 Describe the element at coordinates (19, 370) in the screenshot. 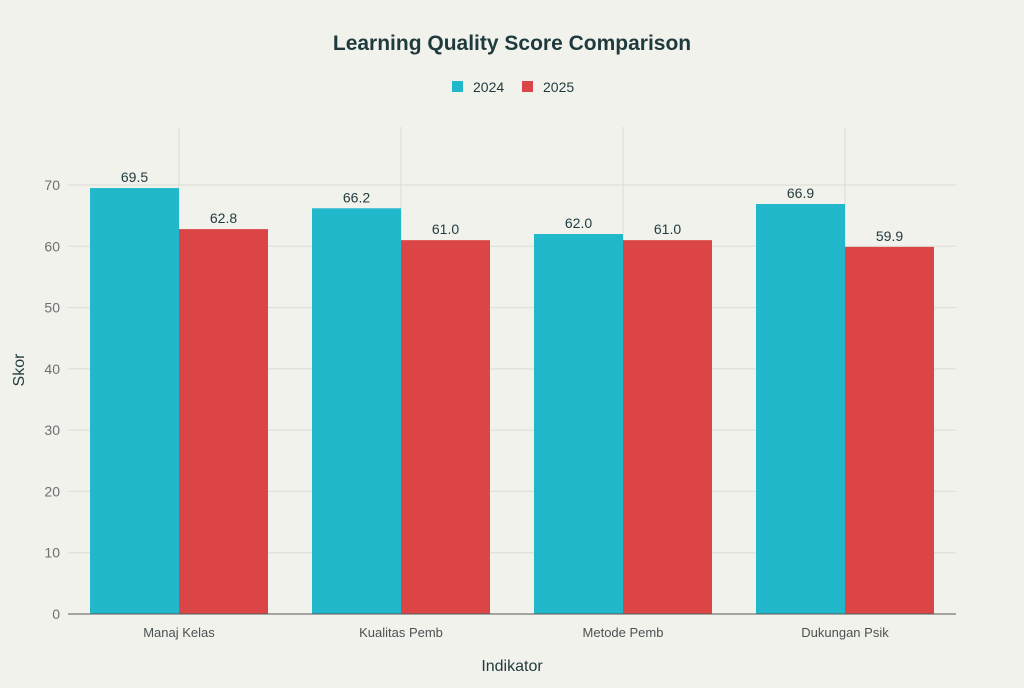

I see `y-axis-label: Skor` at that location.